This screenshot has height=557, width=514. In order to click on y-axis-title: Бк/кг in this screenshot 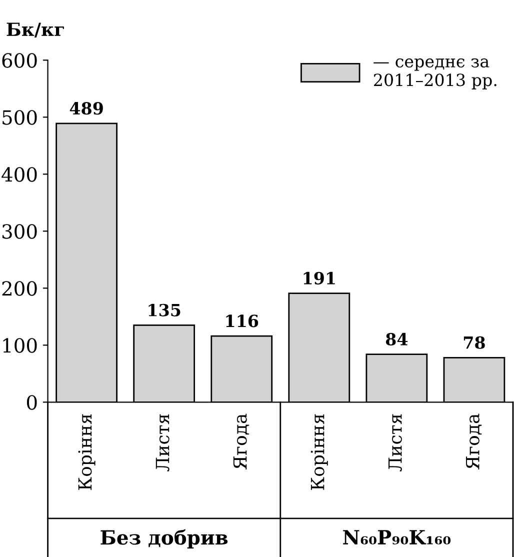, I will do `click(35, 30)`.